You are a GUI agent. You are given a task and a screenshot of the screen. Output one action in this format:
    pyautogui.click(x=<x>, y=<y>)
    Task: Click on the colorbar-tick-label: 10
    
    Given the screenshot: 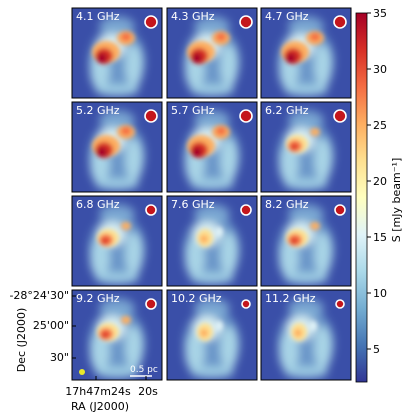 What is the action you would take?
    pyautogui.click(x=380, y=293)
    